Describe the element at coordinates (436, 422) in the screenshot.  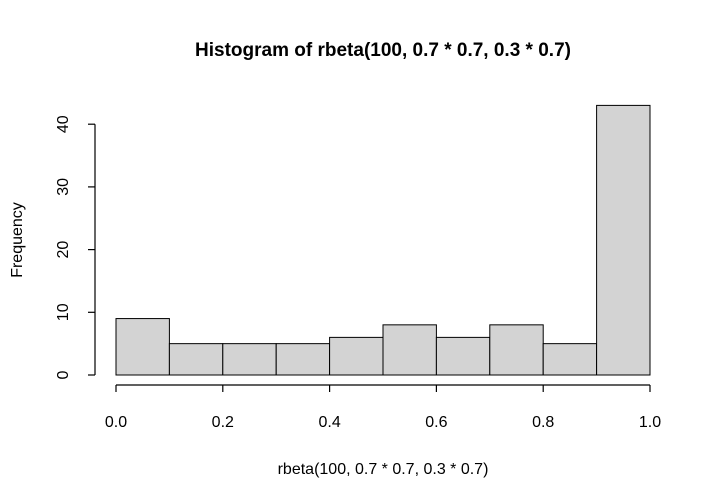
I see `x-tick-label: 0.6` at that location.